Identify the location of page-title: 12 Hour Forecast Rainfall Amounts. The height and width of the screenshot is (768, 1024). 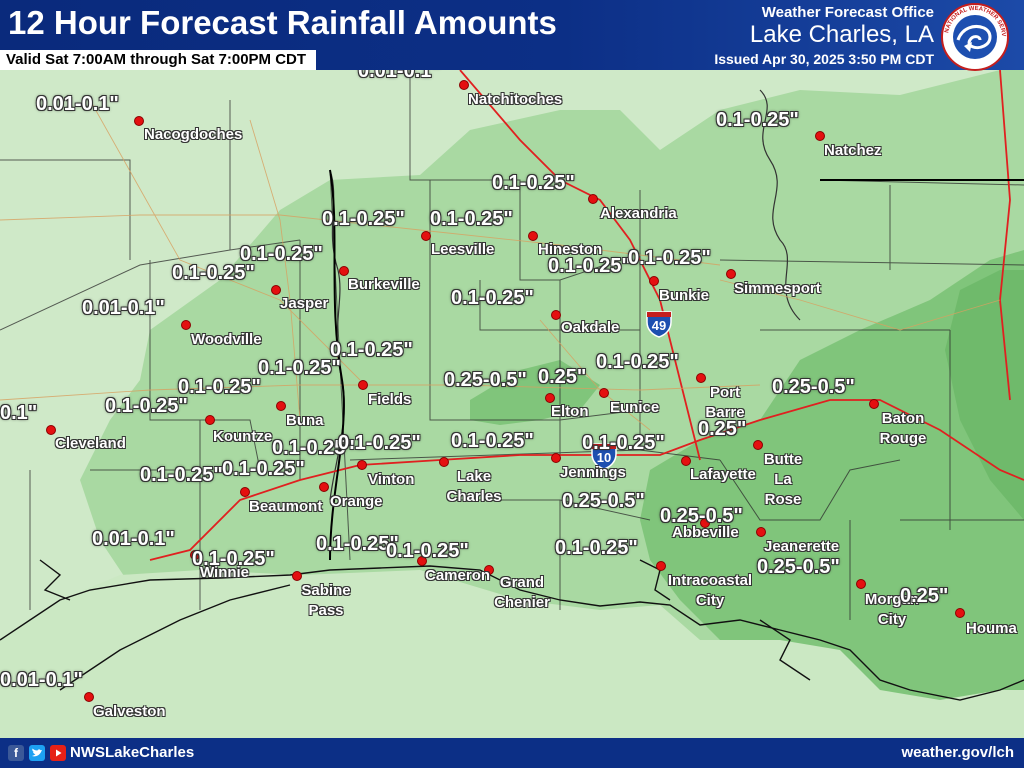
(282, 22).